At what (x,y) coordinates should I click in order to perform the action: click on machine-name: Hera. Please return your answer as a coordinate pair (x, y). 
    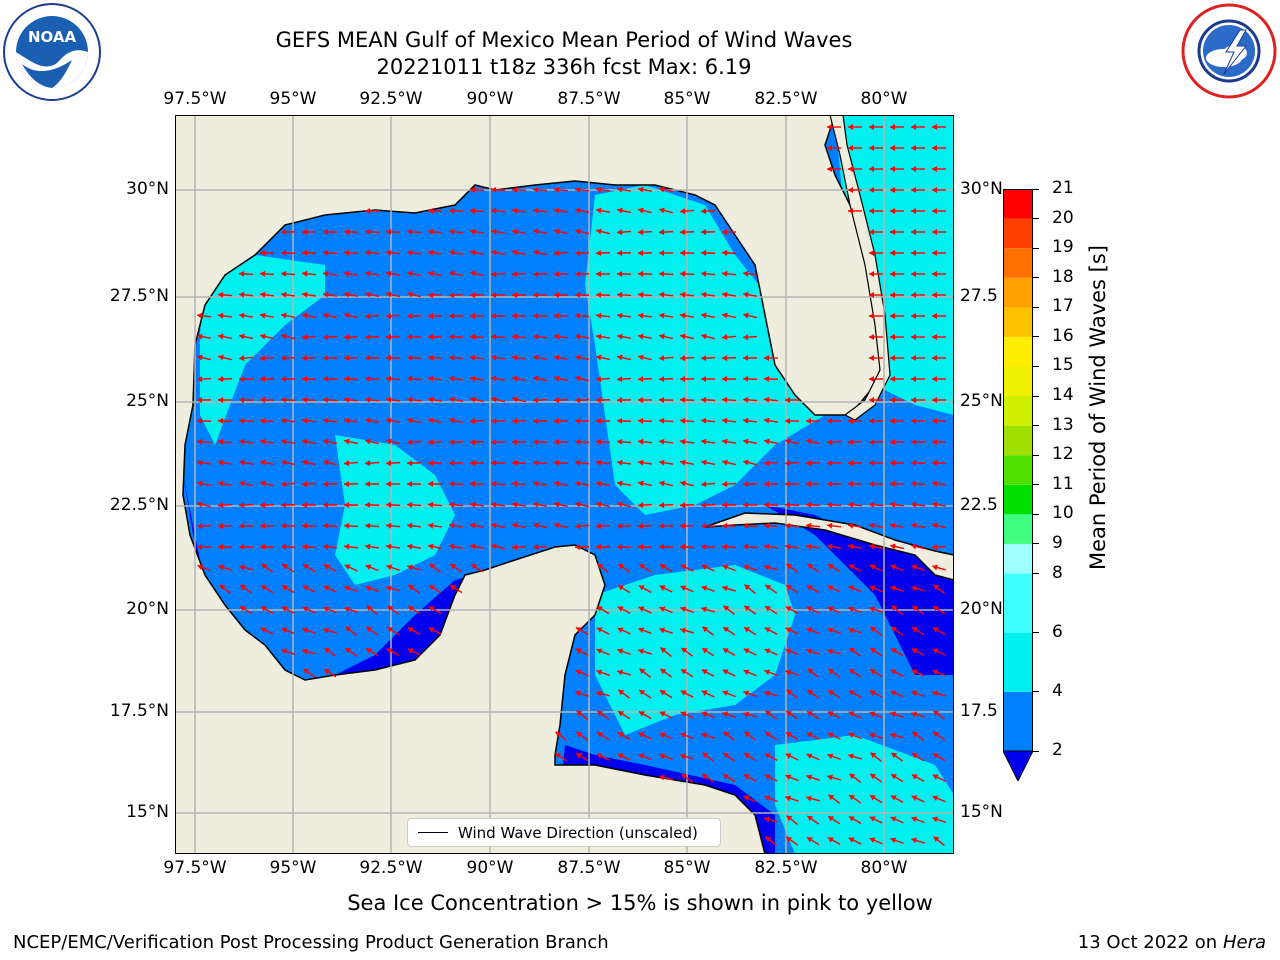
    Looking at the image, I should click on (1244, 942).